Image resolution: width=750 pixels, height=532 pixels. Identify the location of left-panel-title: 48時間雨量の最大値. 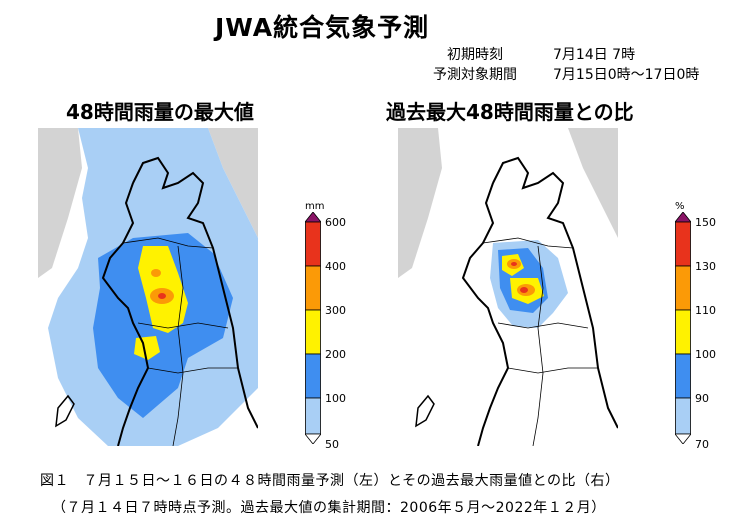
(160, 112).